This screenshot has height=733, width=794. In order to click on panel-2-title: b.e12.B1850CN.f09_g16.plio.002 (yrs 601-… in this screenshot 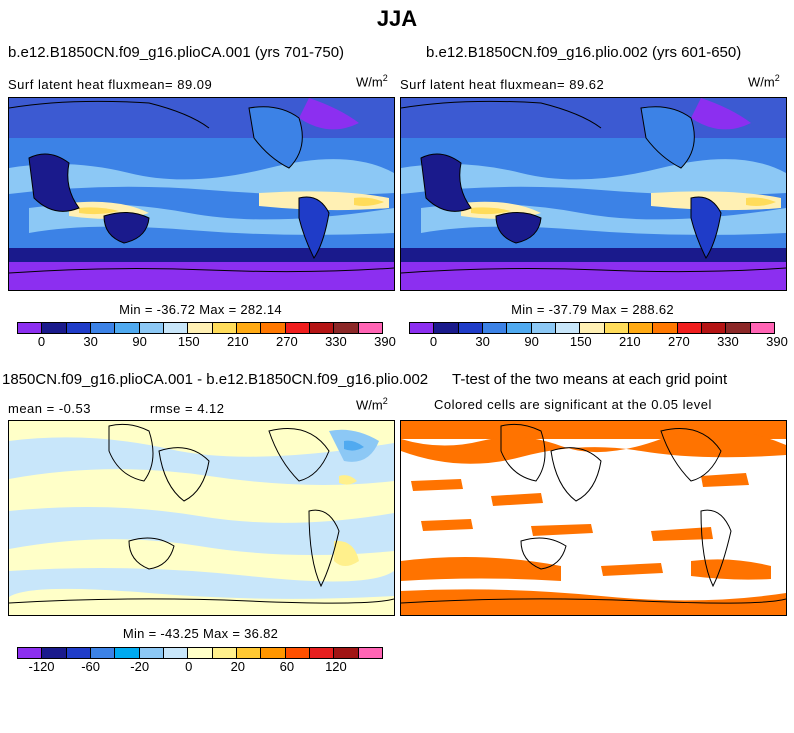, I will do `click(584, 52)`.